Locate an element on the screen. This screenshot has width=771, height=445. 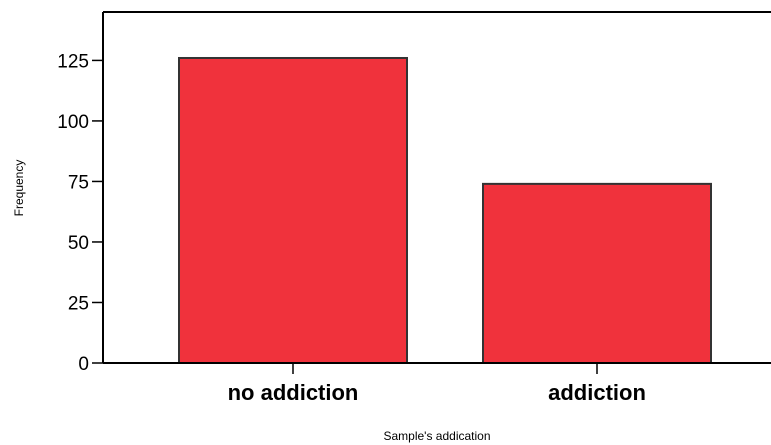
y-axis-ticks: 0 25 50 75 100 125 is located at coordinates (80, 213).